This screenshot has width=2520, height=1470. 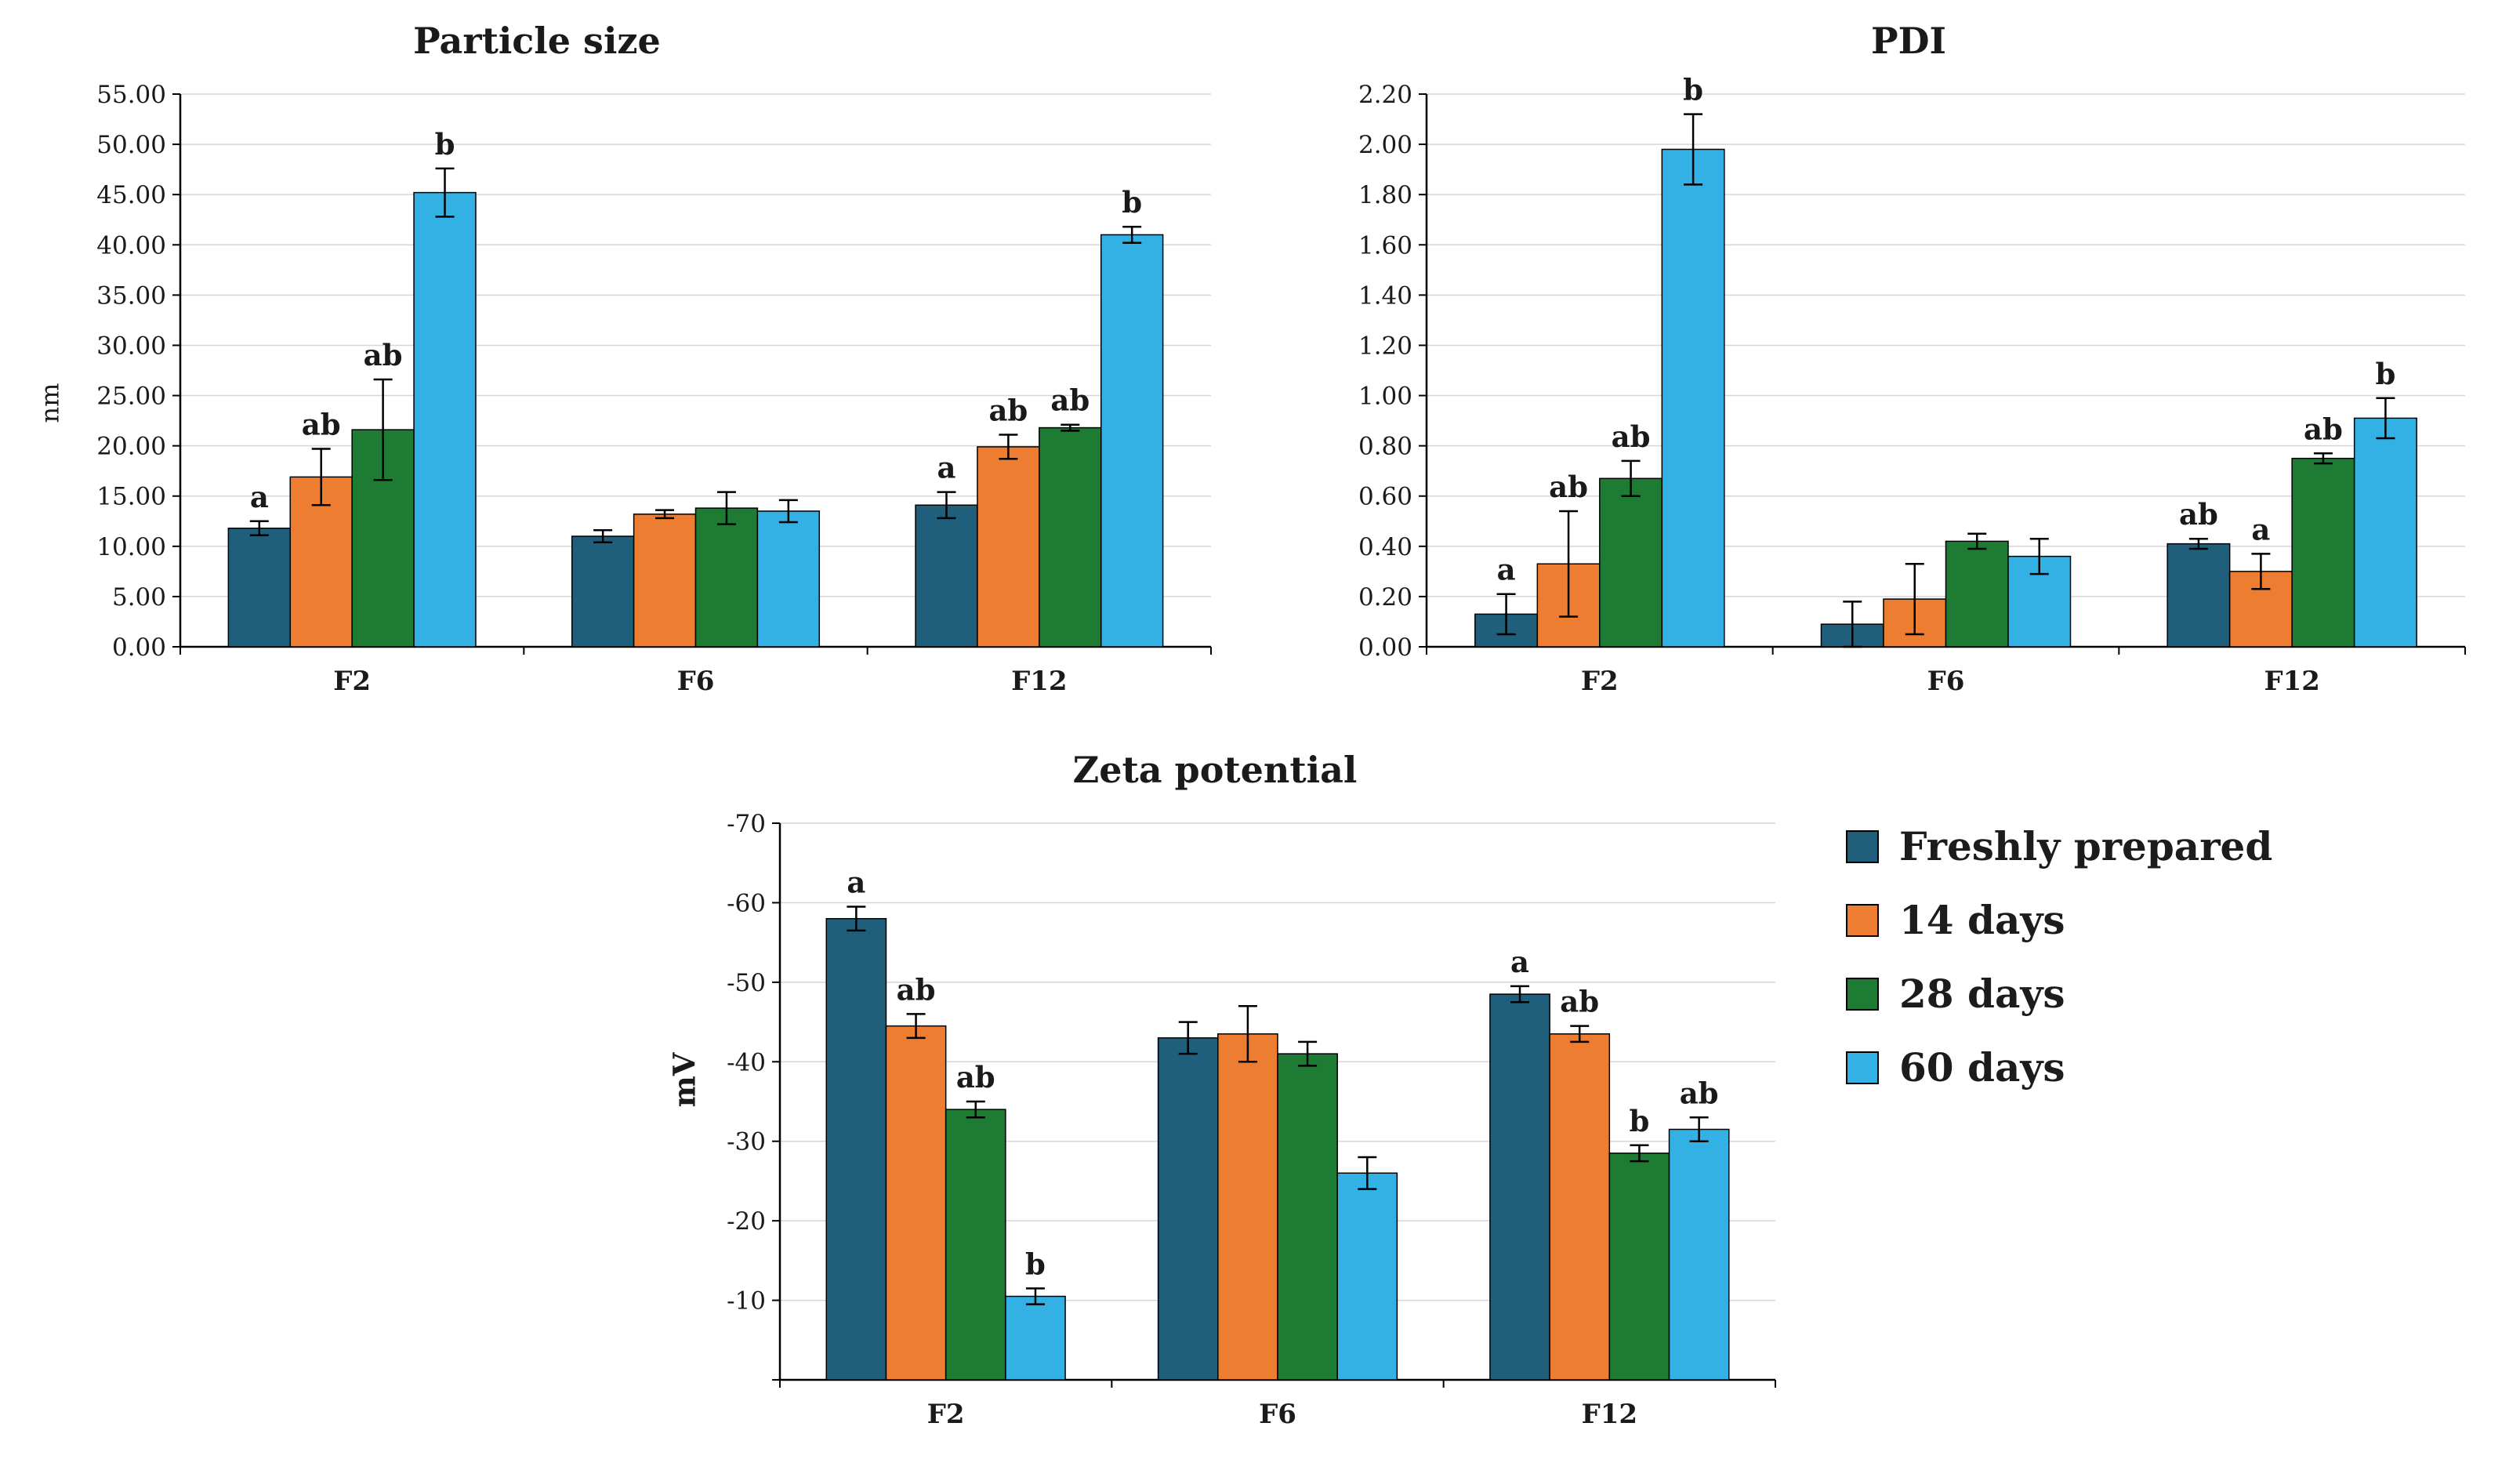 I want to click on pdi-chart-title: PDI, so click(x=1908, y=41).